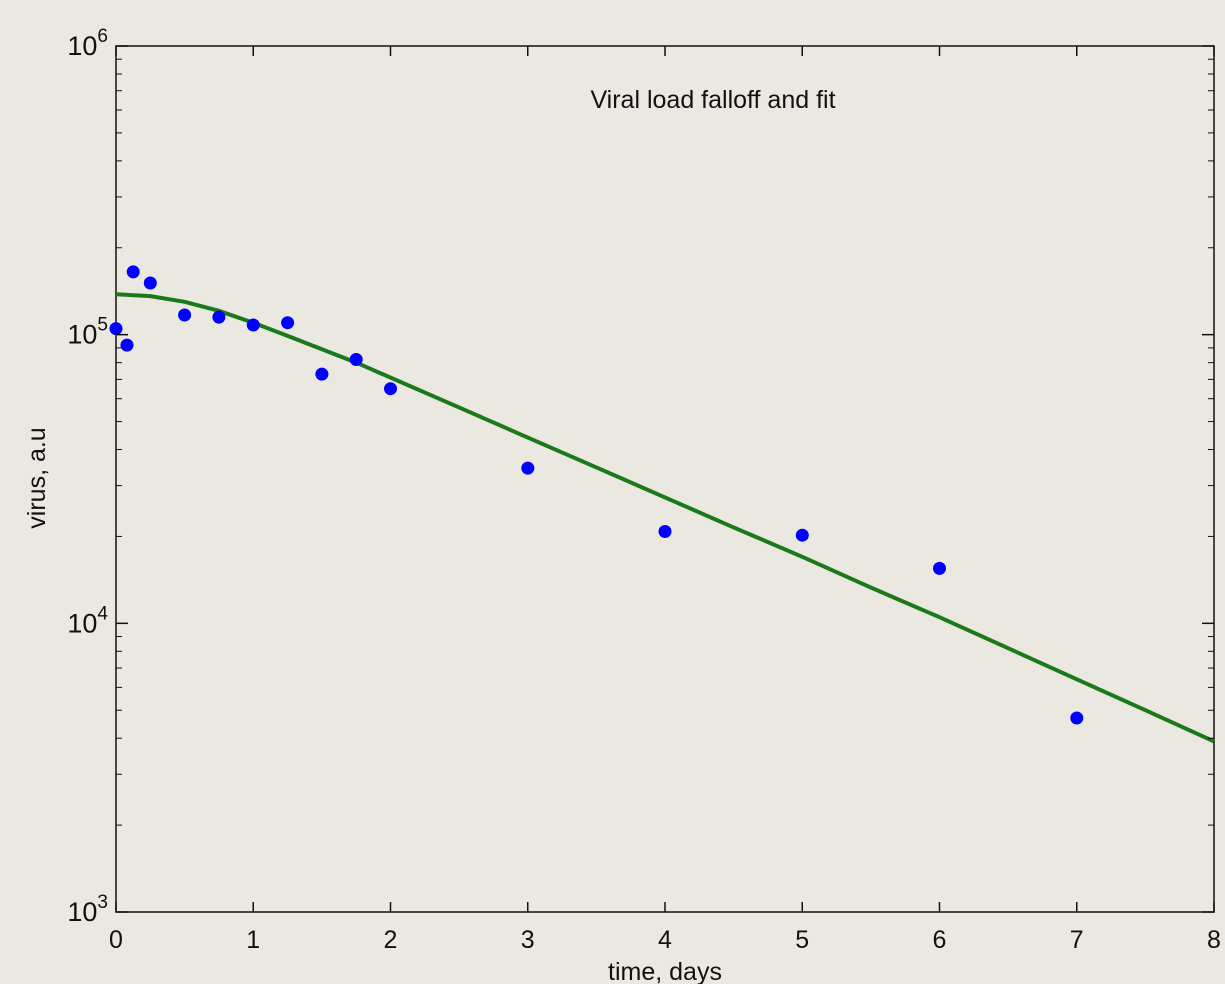 The width and height of the screenshot is (1225, 984). I want to click on x-axis-label: time, days, so click(665, 971).